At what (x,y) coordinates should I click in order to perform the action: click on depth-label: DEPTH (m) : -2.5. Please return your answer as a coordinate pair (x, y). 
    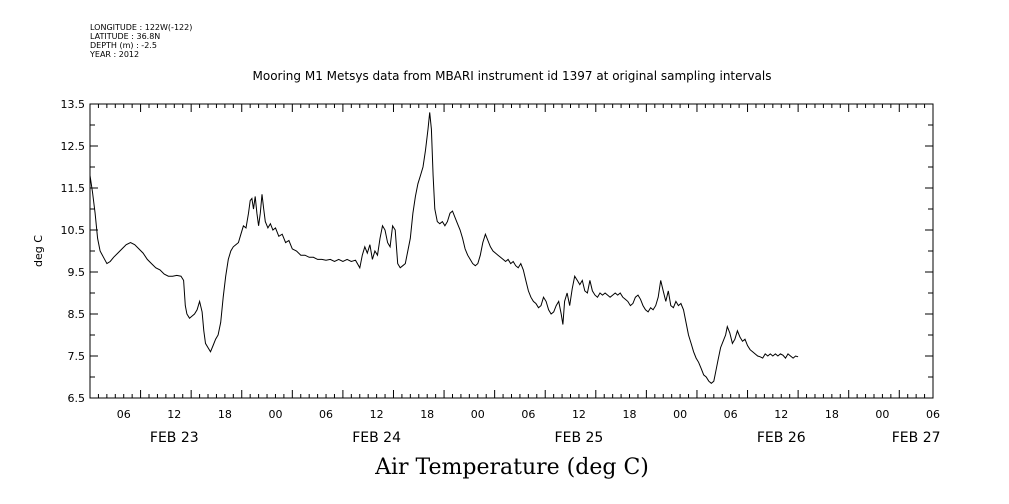
    Looking at the image, I should click on (123, 45).